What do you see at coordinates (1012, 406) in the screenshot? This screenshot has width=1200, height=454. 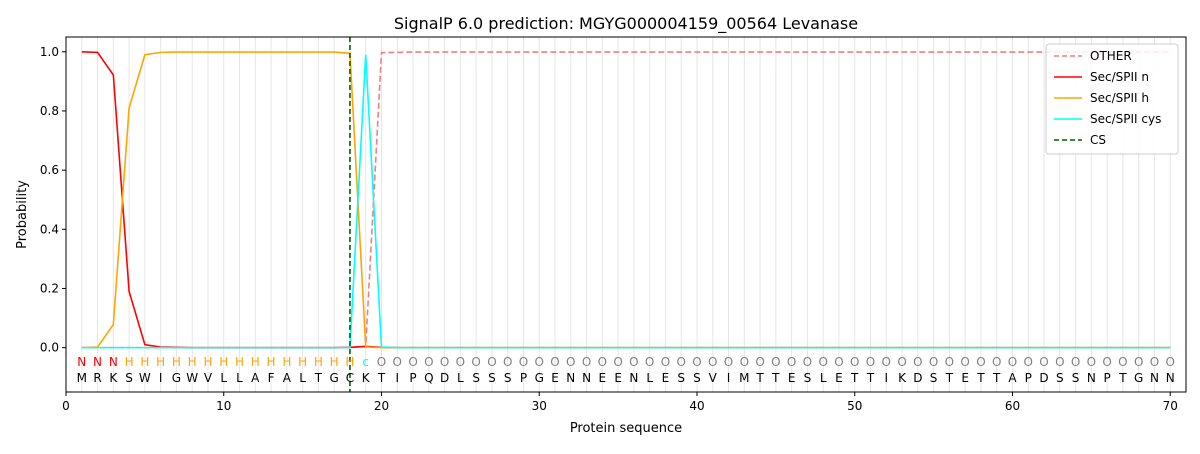 I see `x-tick-label: 60` at bounding box center [1012, 406].